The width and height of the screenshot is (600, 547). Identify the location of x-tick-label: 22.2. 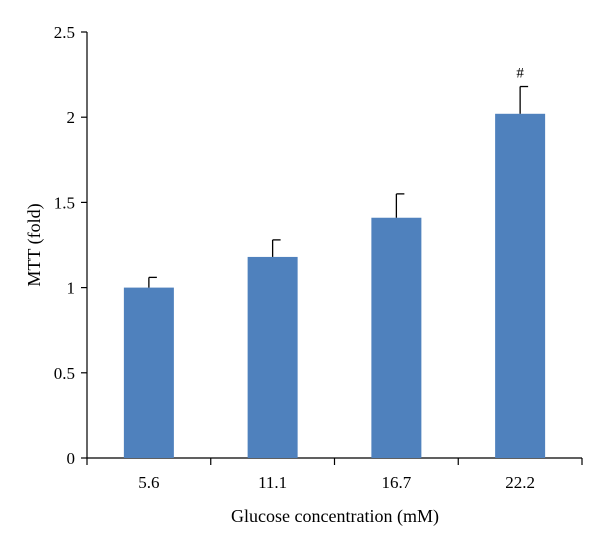
(520, 482).